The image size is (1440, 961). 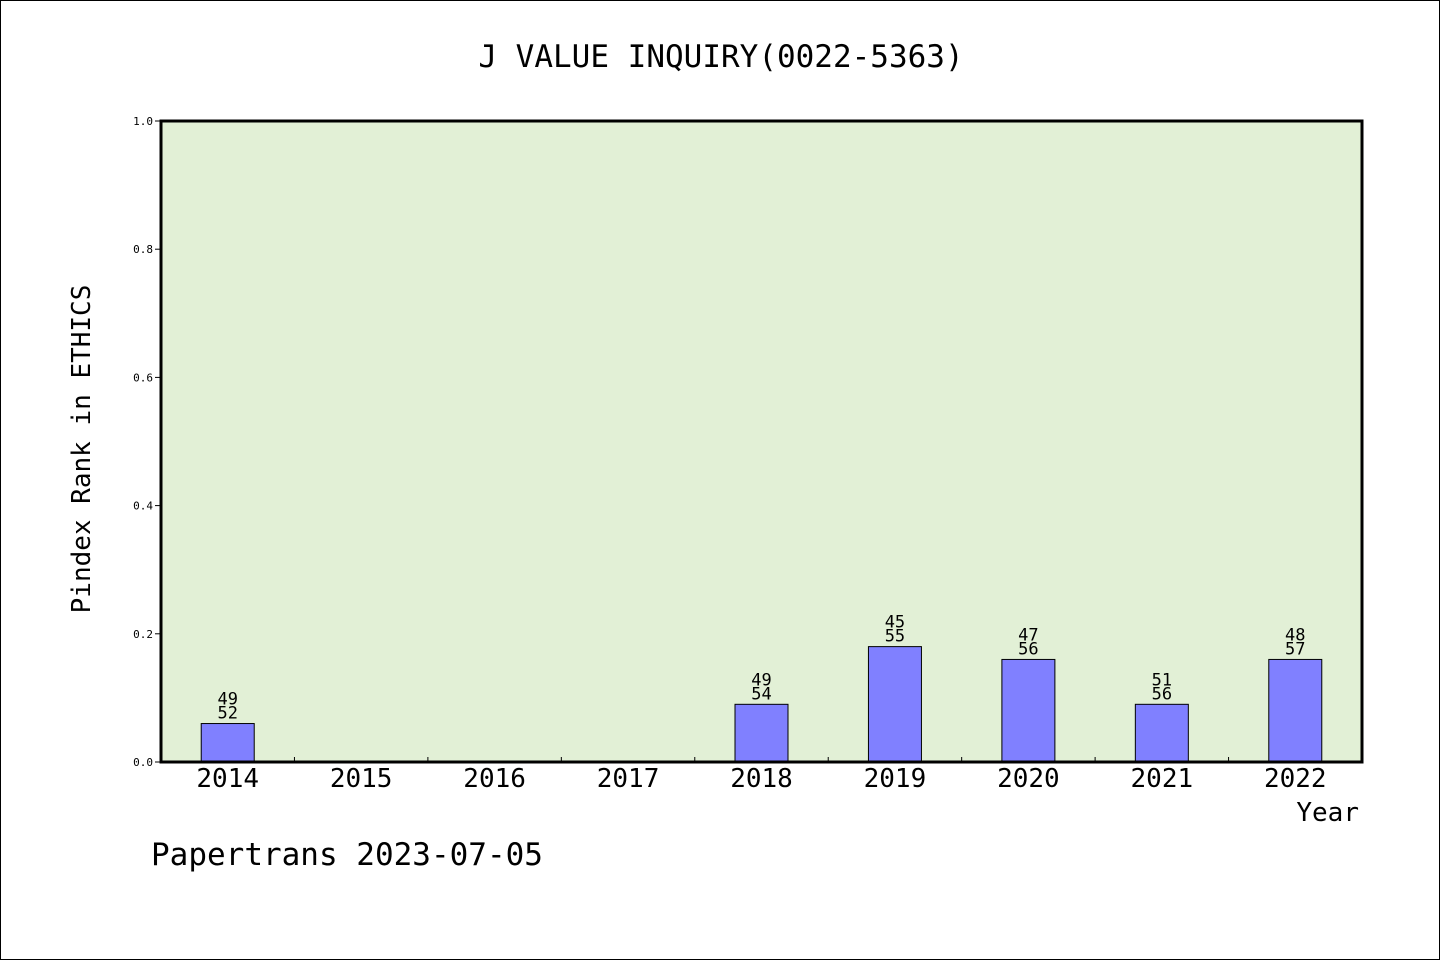 I want to click on y-tick-label: 0.8, so click(x=143, y=249).